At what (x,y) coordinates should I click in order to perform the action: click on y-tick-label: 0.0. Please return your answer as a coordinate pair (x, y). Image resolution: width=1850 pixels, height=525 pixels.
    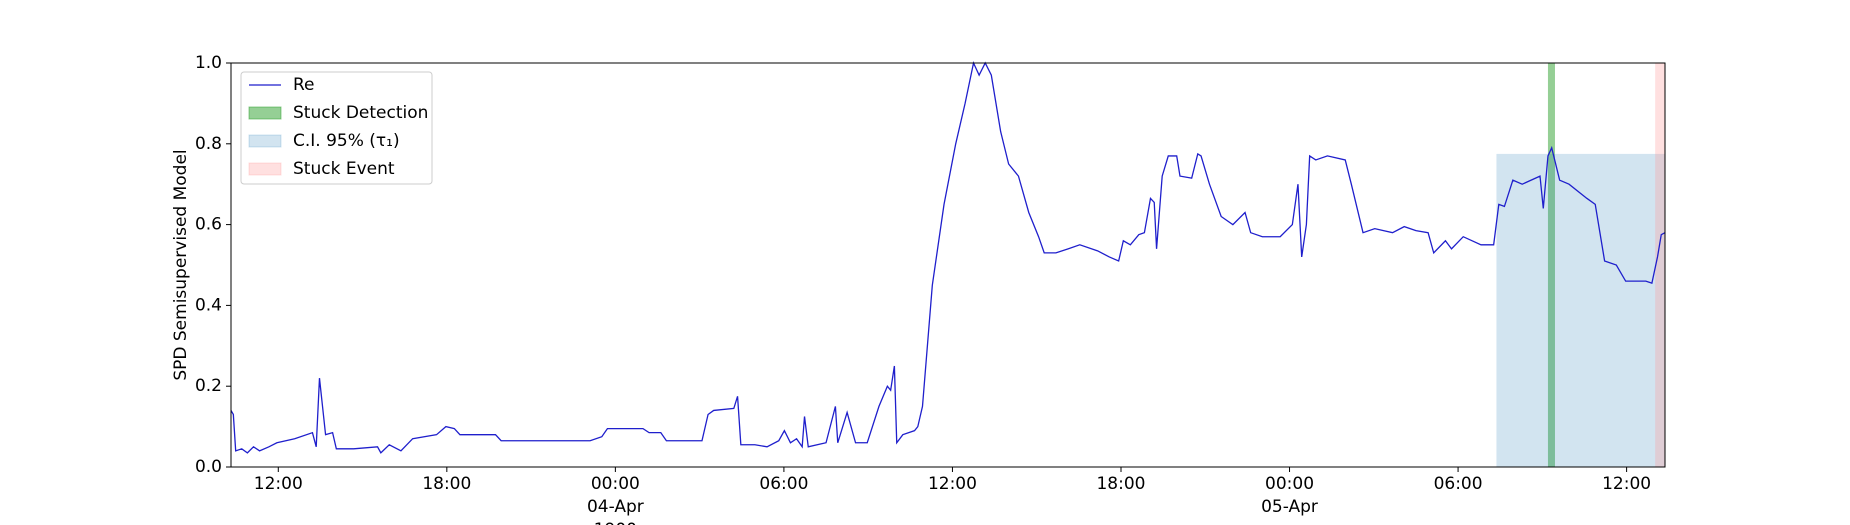
    Looking at the image, I should click on (208, 467).